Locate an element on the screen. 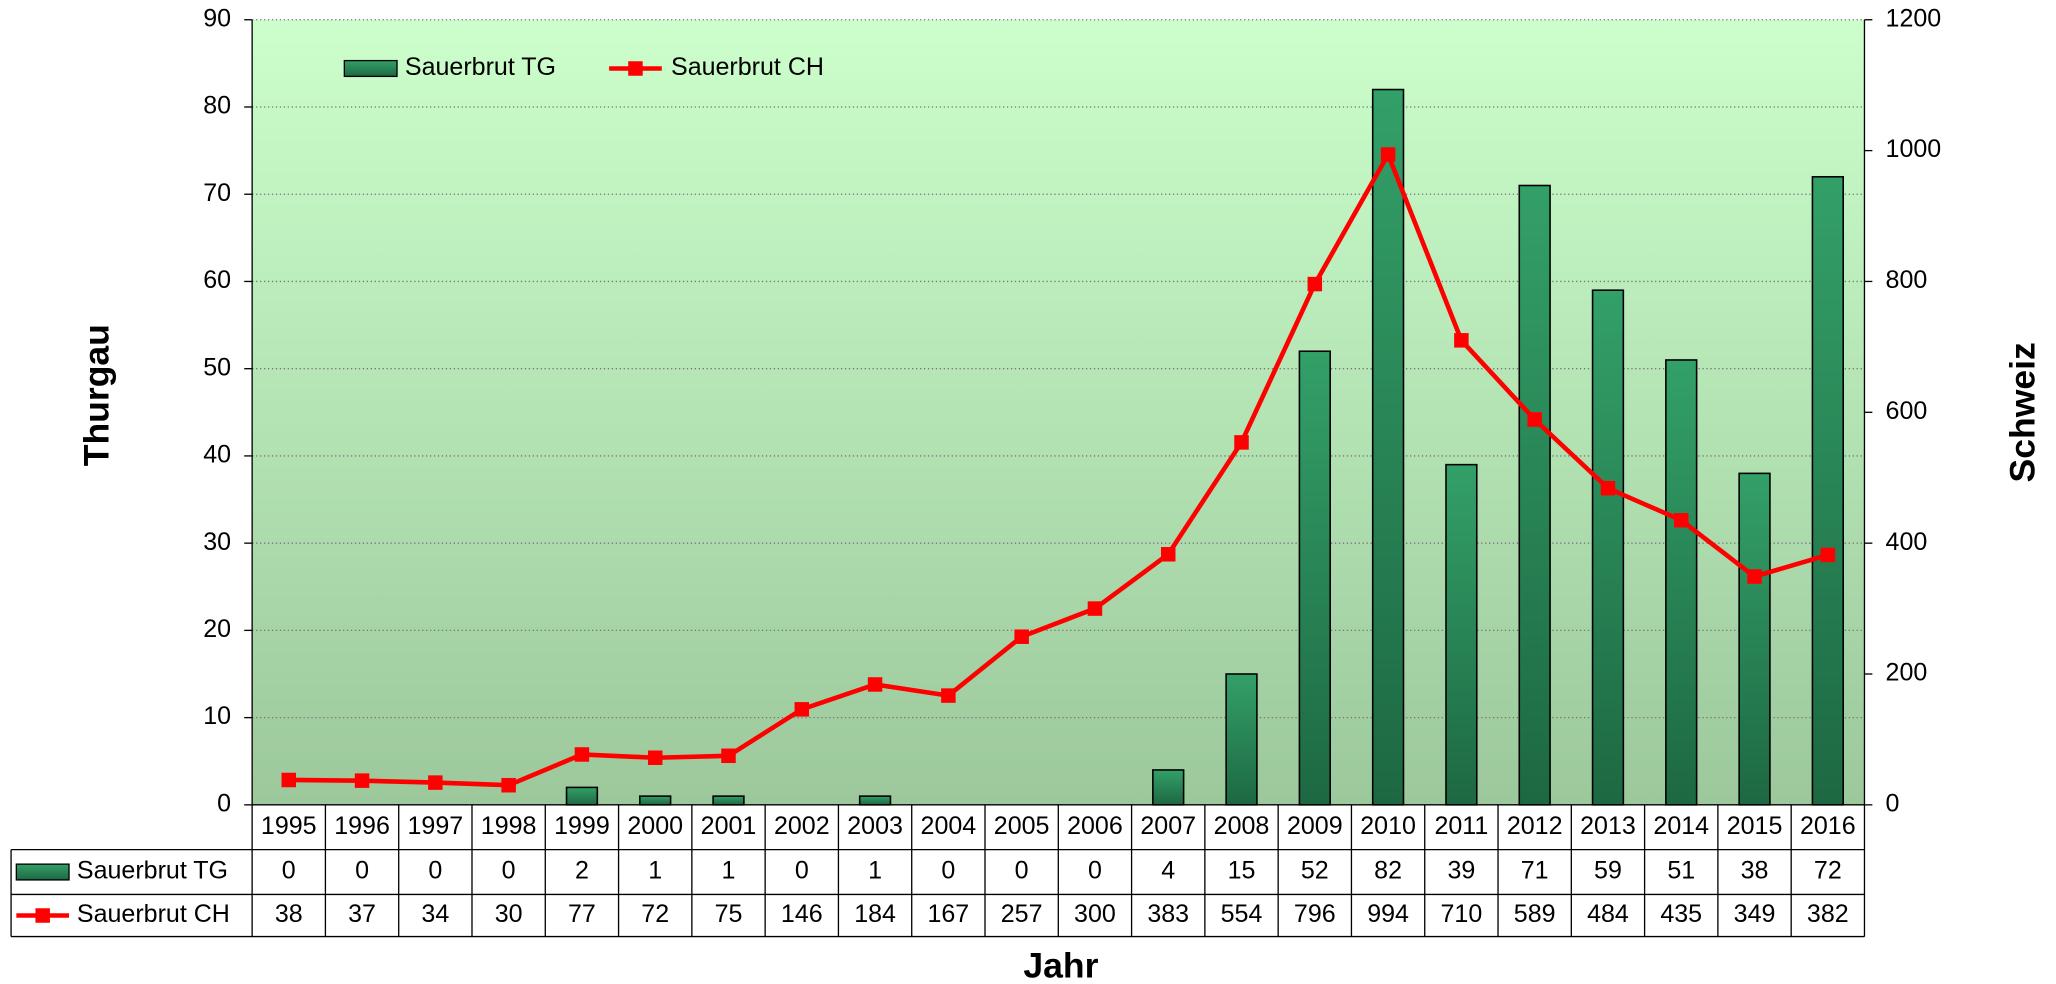 This screenshot has width=2056, height=984. table-year: 2006 is located at coordinates (1095, 826).